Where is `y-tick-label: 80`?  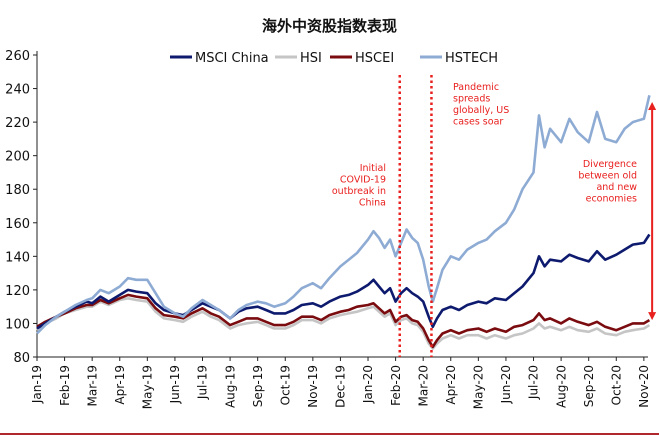
y-tick-label: 80 is located at coordinates (21, 358).